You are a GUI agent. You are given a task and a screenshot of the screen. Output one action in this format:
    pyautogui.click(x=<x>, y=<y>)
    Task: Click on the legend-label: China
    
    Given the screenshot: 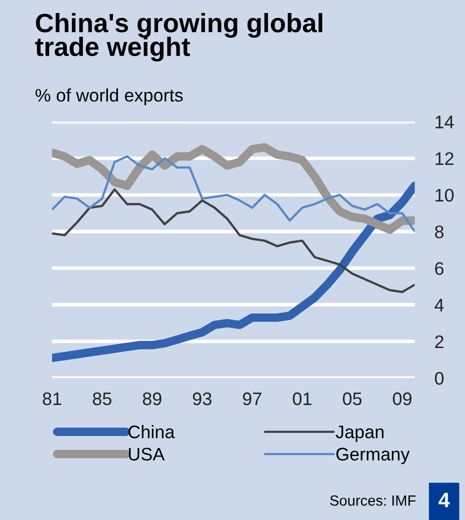 What is the action you would take?
    pyautogui.click(x=151, y=431)
    